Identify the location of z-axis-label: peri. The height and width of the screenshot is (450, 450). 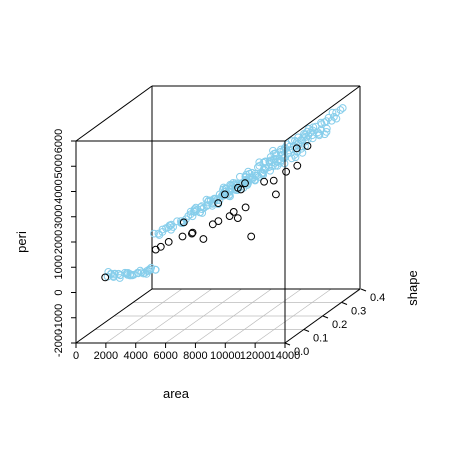
(21, 242).